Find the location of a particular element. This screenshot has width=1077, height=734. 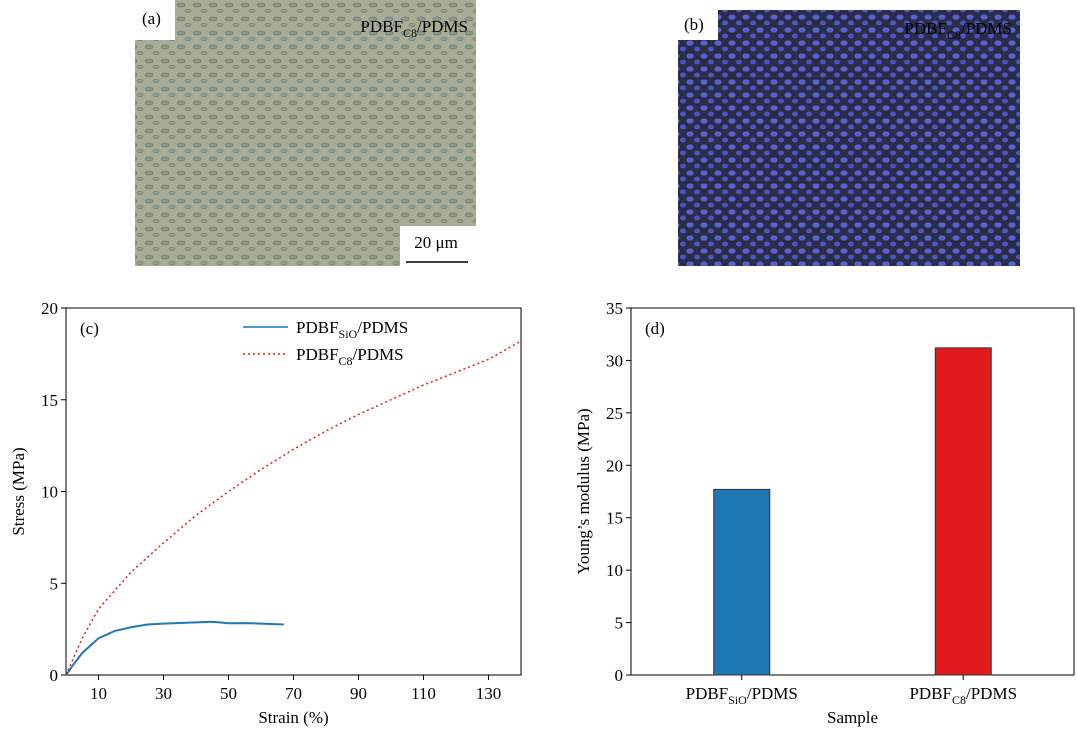

legend-label: PDBFSiO/PDMS is located at coordinates (352, 329).